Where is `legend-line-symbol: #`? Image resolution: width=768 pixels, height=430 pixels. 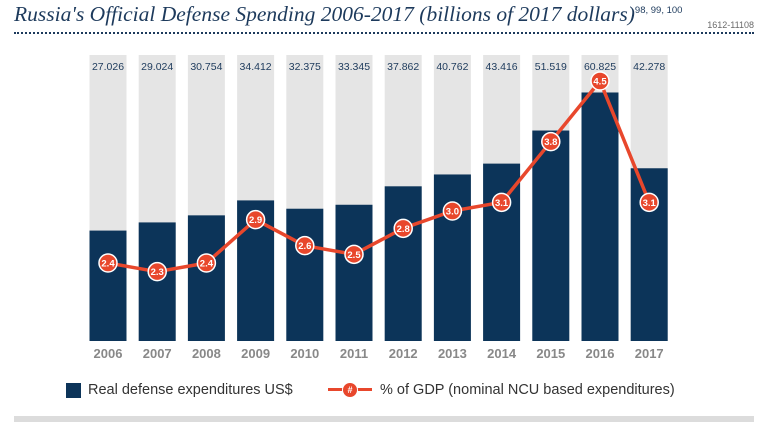 legend-line-symbol: # is located at coordinates (350, 390).